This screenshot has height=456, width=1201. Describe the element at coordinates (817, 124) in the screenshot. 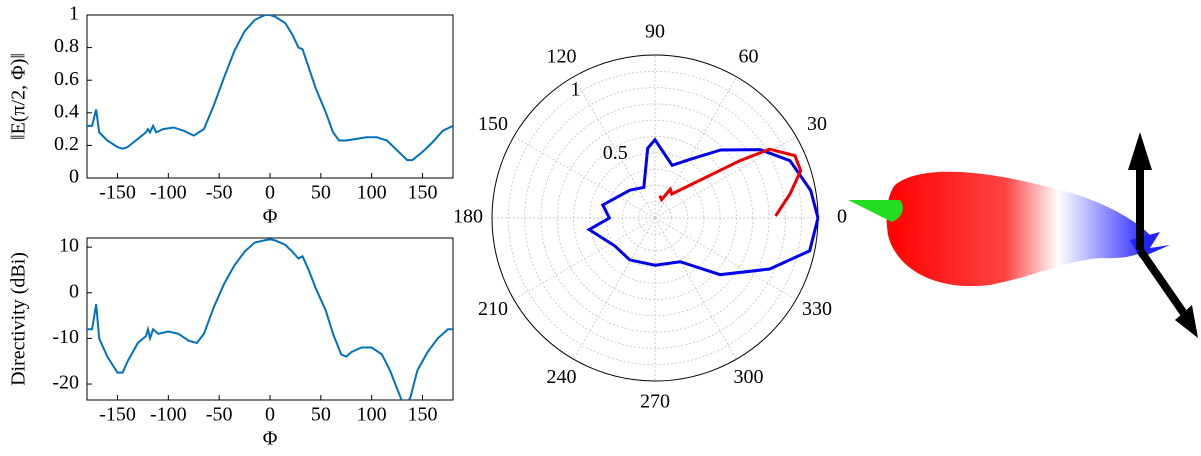

I see `theta-tick-label: 30` at that location.